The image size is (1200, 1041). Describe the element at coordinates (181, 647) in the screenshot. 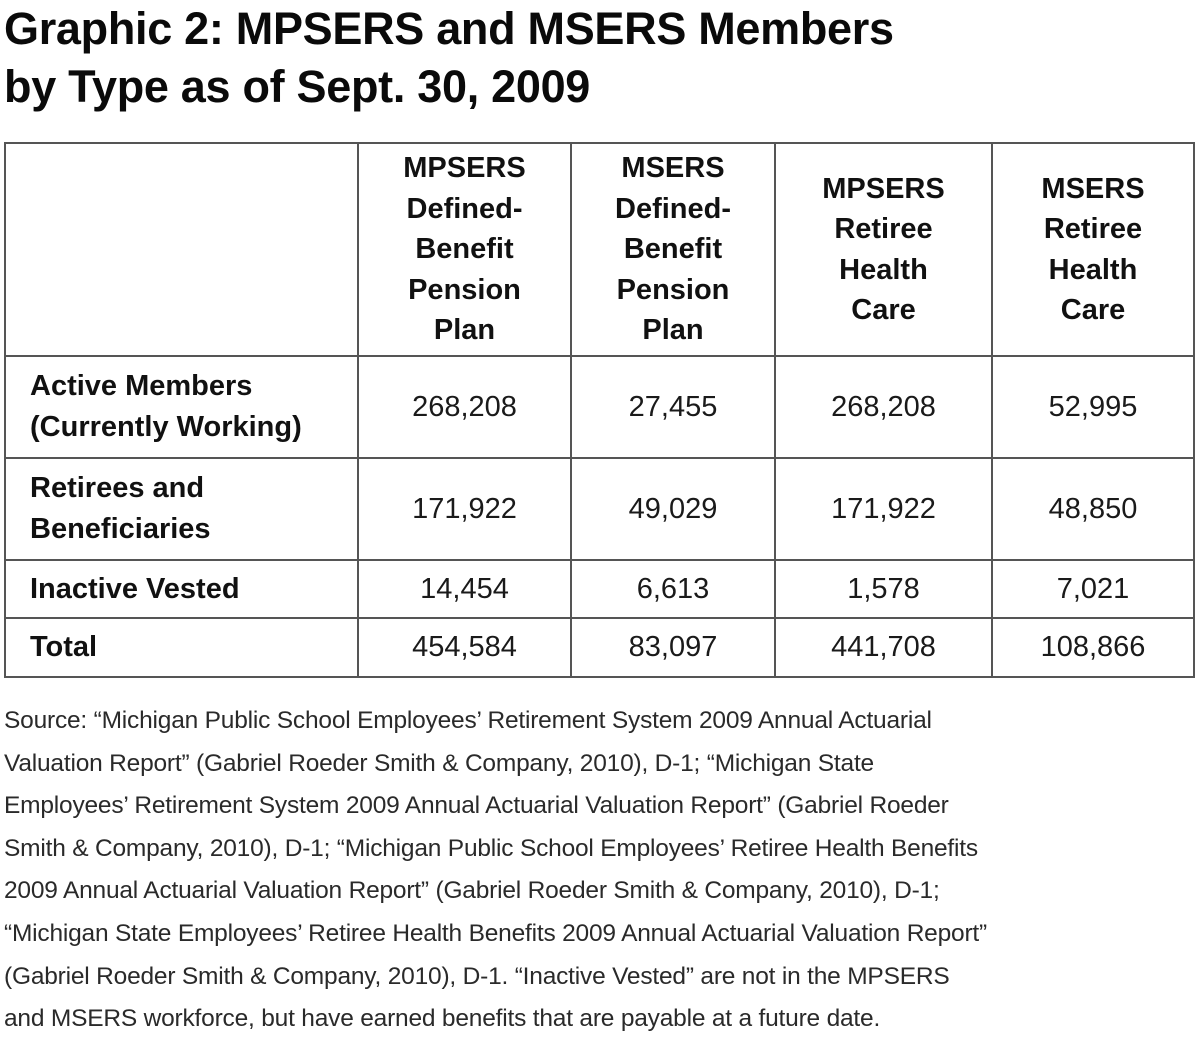

I see `row-label: Total` at that location.